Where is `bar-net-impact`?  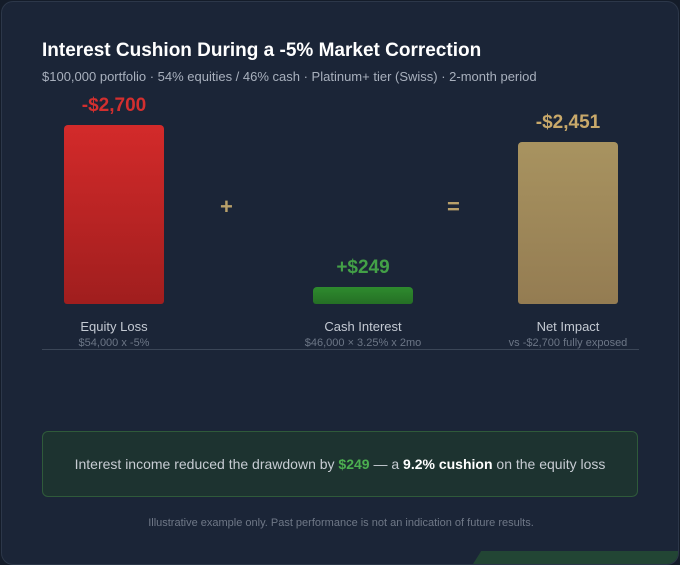
bar-net-impact is located at coordinates (568, 222).